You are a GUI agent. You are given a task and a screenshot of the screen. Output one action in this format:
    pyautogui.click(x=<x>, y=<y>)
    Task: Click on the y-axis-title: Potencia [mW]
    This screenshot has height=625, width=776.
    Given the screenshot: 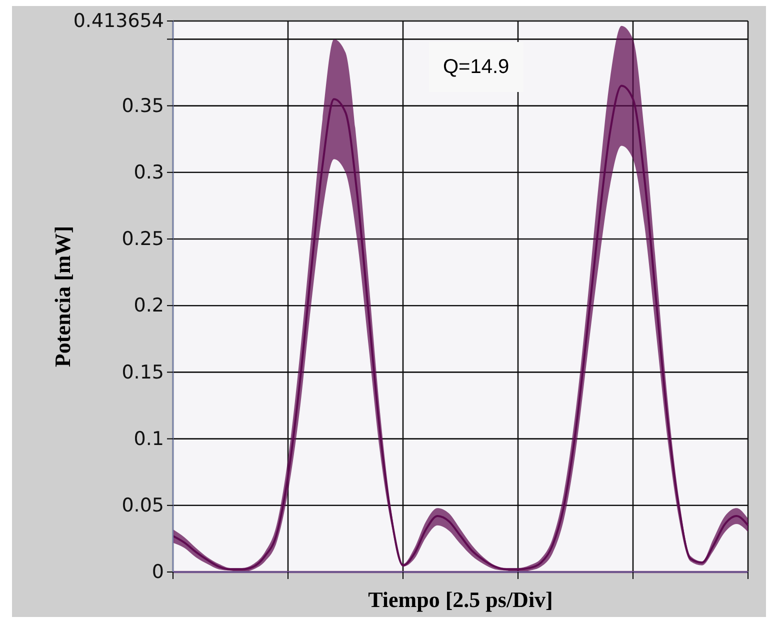 What is the action you would take?
    pyautogui.click(x=62, y=297)
    